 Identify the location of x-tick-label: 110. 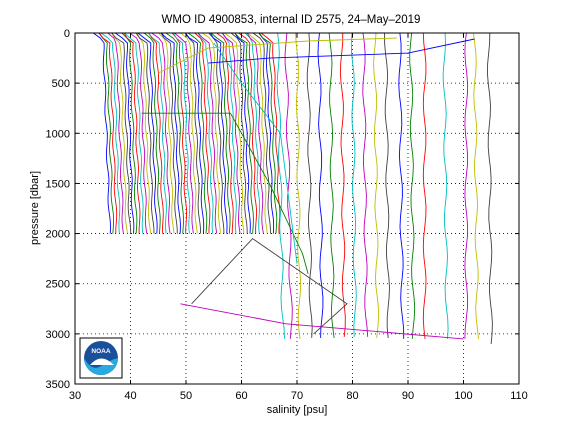
(519, 396).